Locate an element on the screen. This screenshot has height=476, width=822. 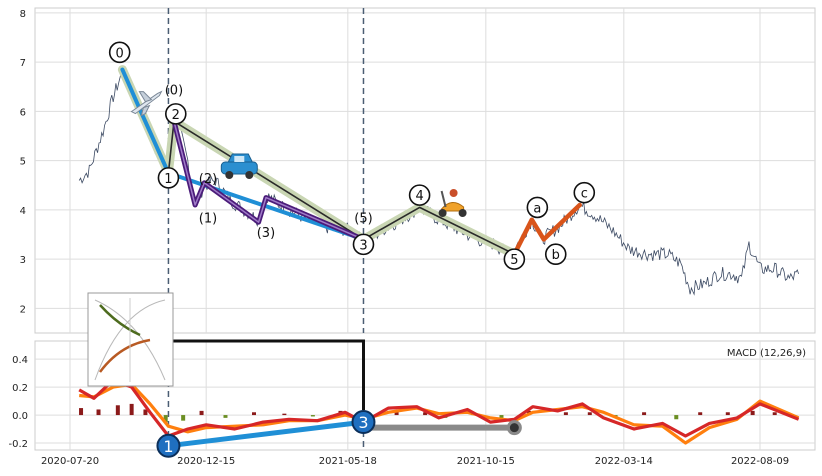
x-tick-label: 2021-10-15 is located at coordinates (486, 461).